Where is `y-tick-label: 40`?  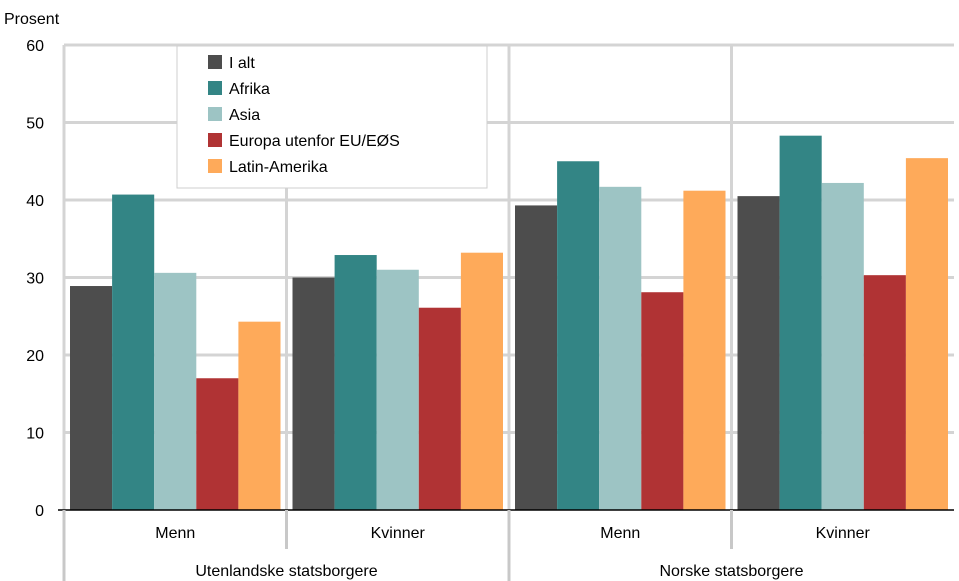 y-tick-label: 40 is located at coordinates (35, 201).